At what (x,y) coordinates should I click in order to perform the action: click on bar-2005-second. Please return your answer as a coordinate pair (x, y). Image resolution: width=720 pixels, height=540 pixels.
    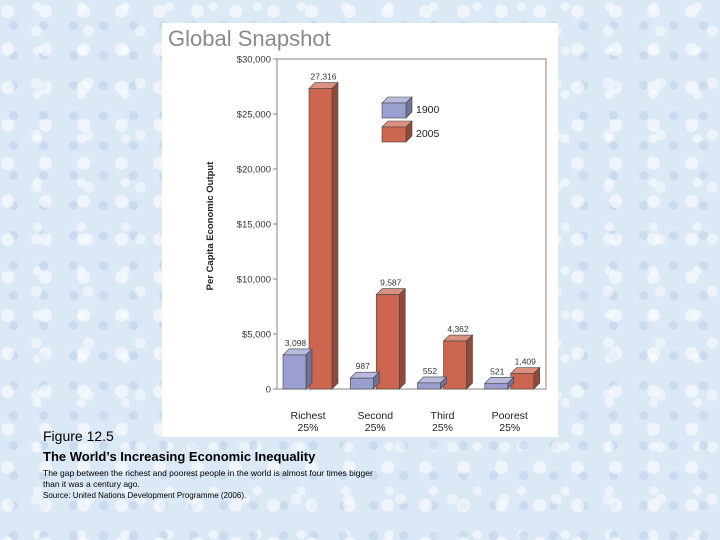
    Looking at the image, I should click on (390, 338).